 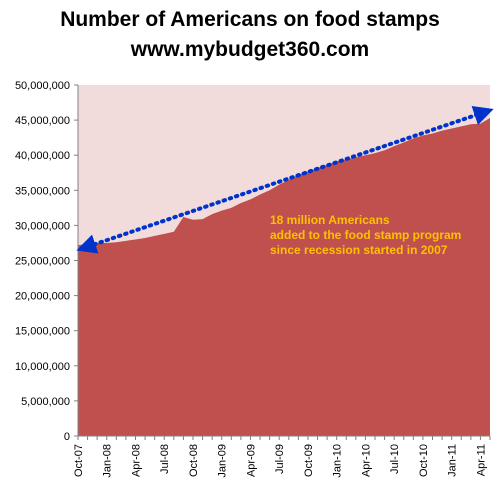 What do you see at coordinates (330, 220) in the screenshot?
I see `annotation-line: 18 million Americans` at bounding box center [330, 220].